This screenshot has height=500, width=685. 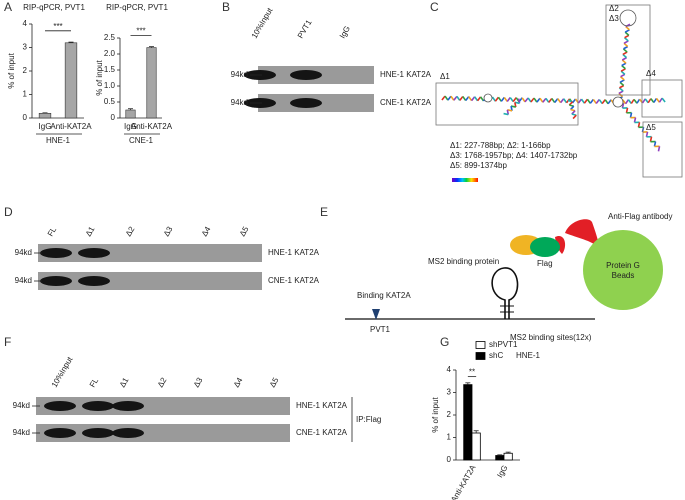 What do you see at coordinates (445, 76) in the screenshot?
I see `region-label: Δ1` at bounding box center [445, 76].